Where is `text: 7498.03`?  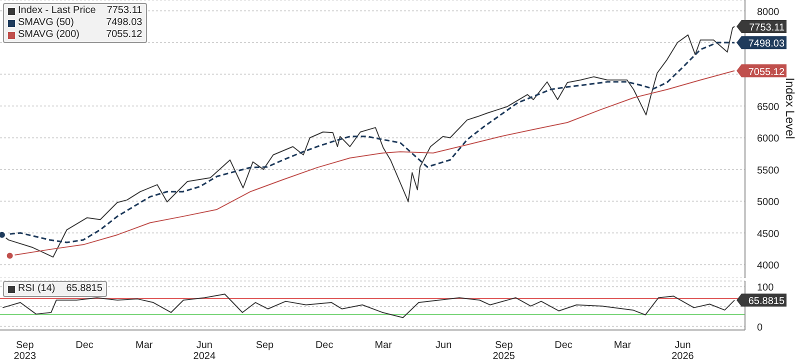
text: 7498.03 is located at coordinates (124, 22).